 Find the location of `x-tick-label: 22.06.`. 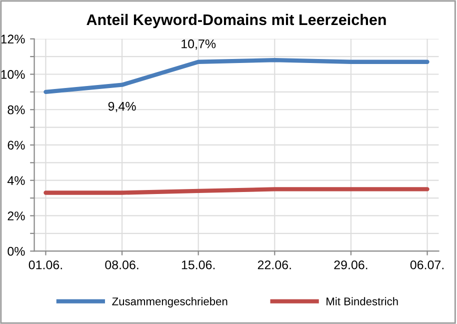

x-tick-label: 22.06. is located at coordinates (274, 265).